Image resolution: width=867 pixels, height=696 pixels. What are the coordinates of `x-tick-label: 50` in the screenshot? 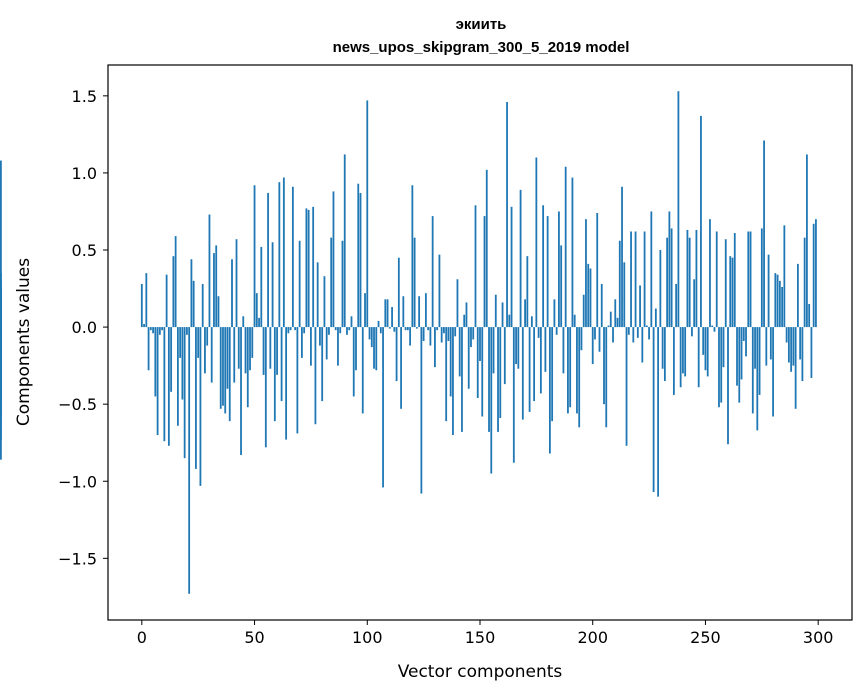 It's located at (254, 637).